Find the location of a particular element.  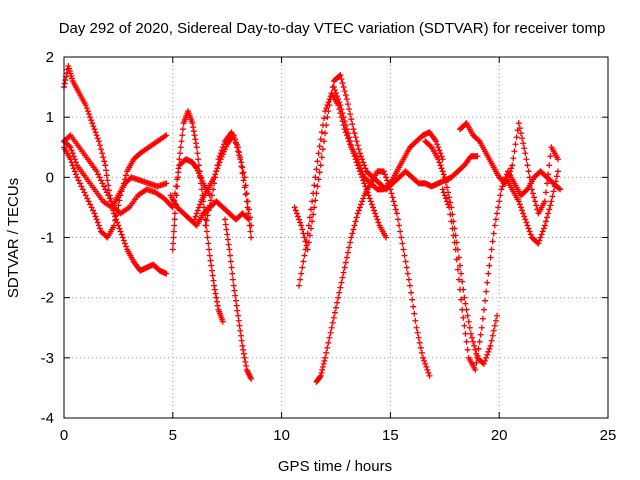

series-pass-n is located at coordinates (461, 252).